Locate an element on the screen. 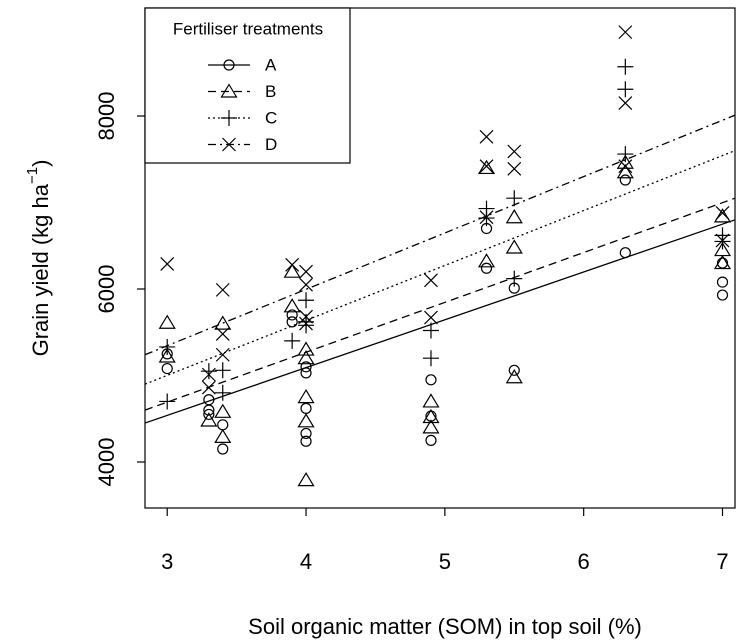  legend-label: C is located at coordinates (271, 117).